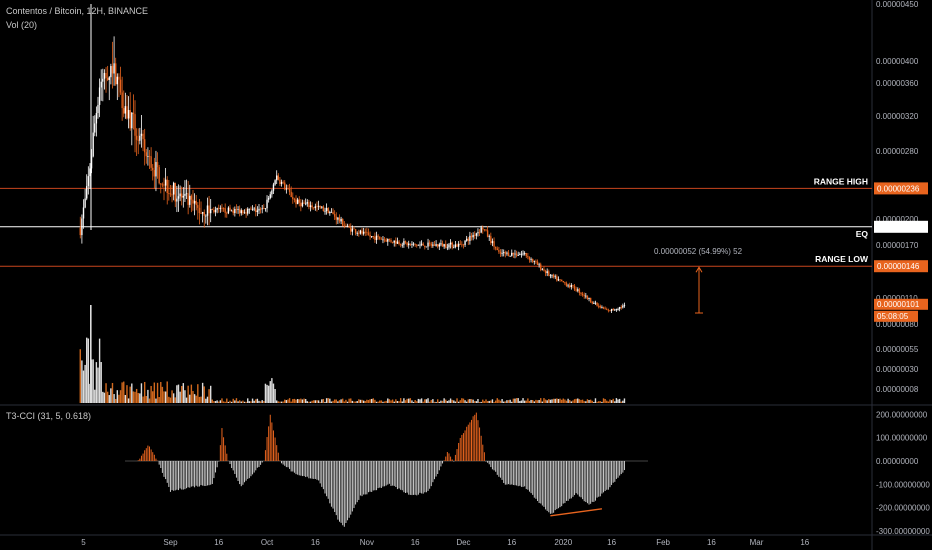 The image size is (932, 550). I want to click on volume-tick-label: 0.00000030, so click(897, 369).